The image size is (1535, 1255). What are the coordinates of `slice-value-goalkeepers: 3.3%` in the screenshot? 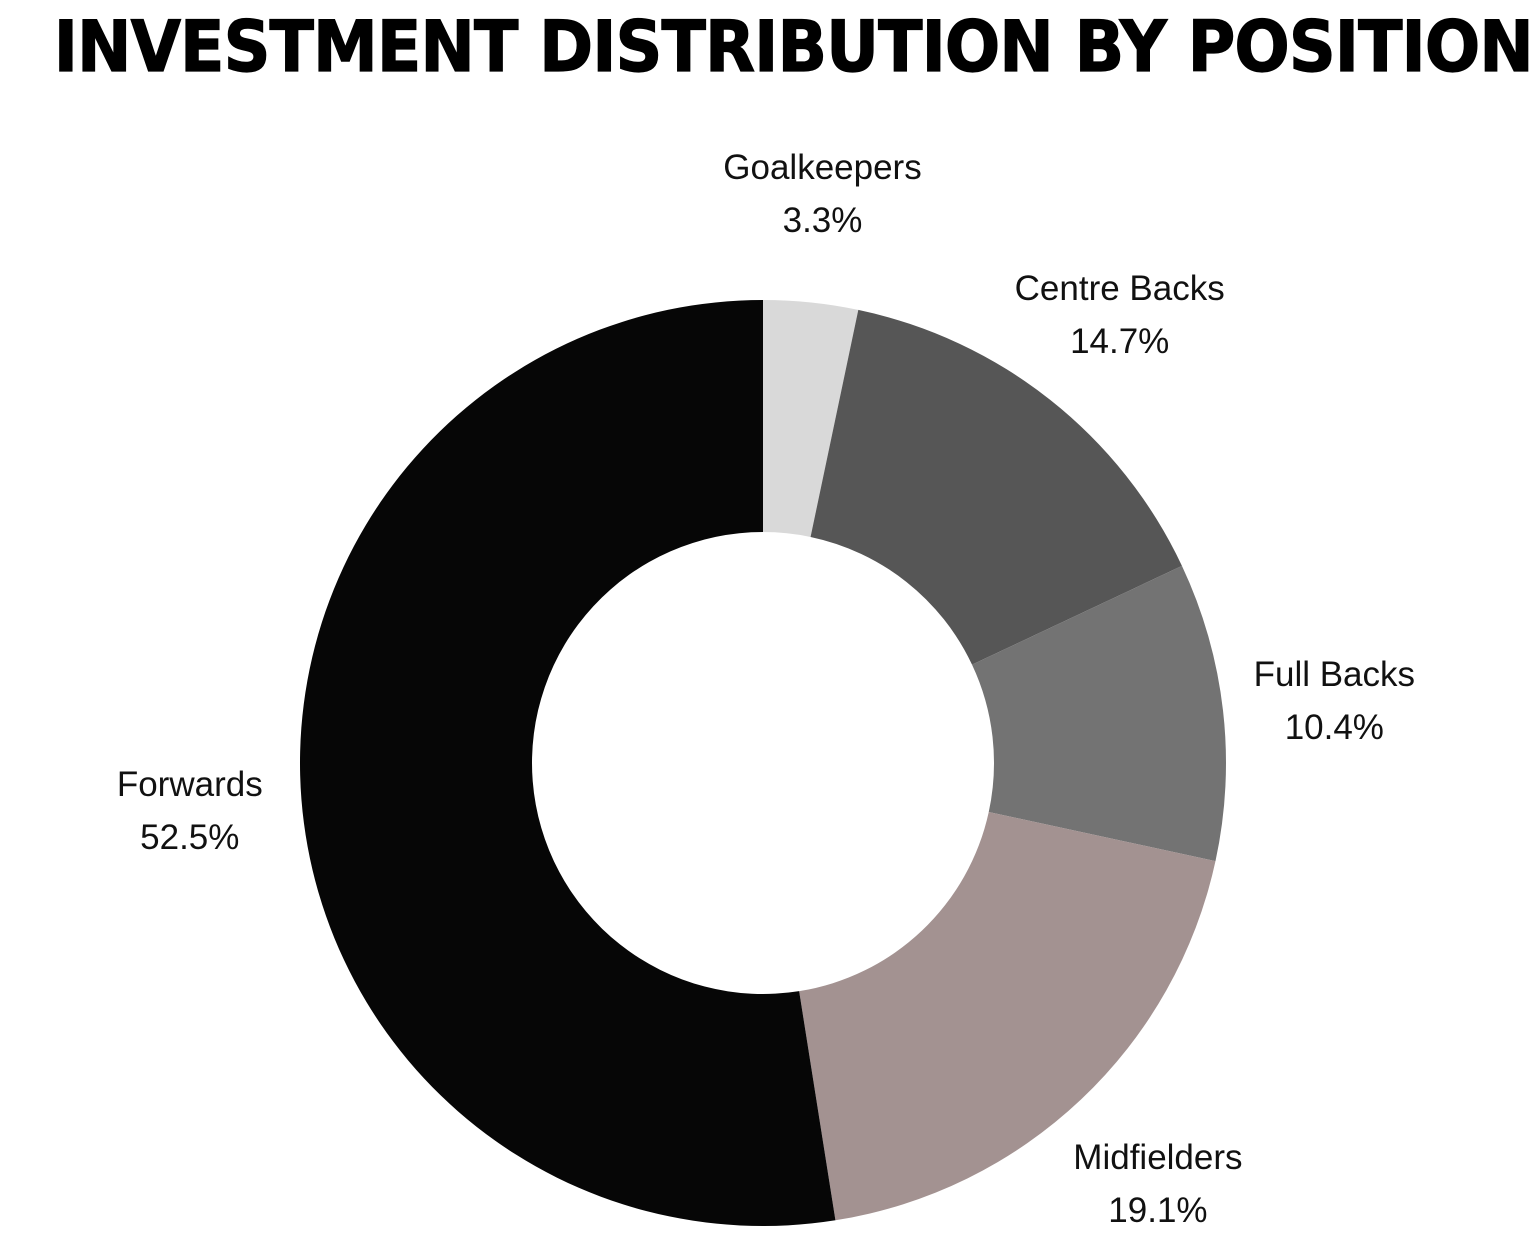 It's located at (823, 220).